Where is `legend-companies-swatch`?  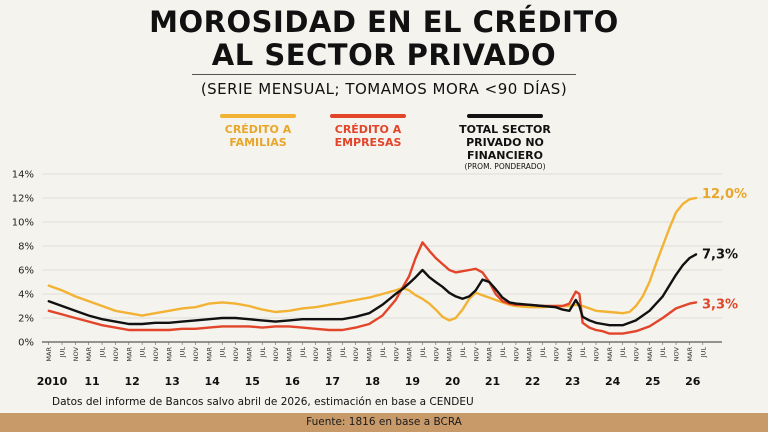 legend-companies-swatch is located at coordinates (368, 116).